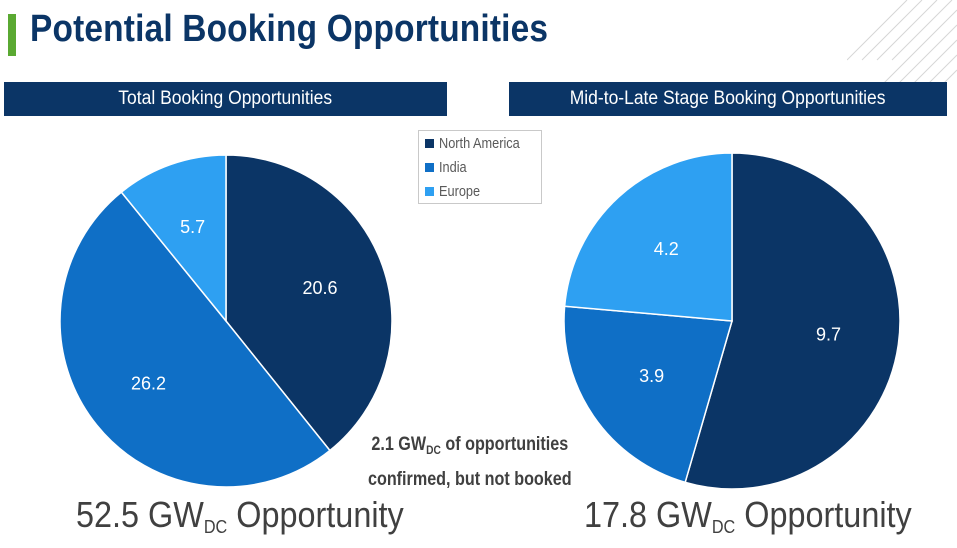 The height and width of the screenshot is (548, 957). I want to click on total-pie-label-north-america: 20.6, so click(319, 288).